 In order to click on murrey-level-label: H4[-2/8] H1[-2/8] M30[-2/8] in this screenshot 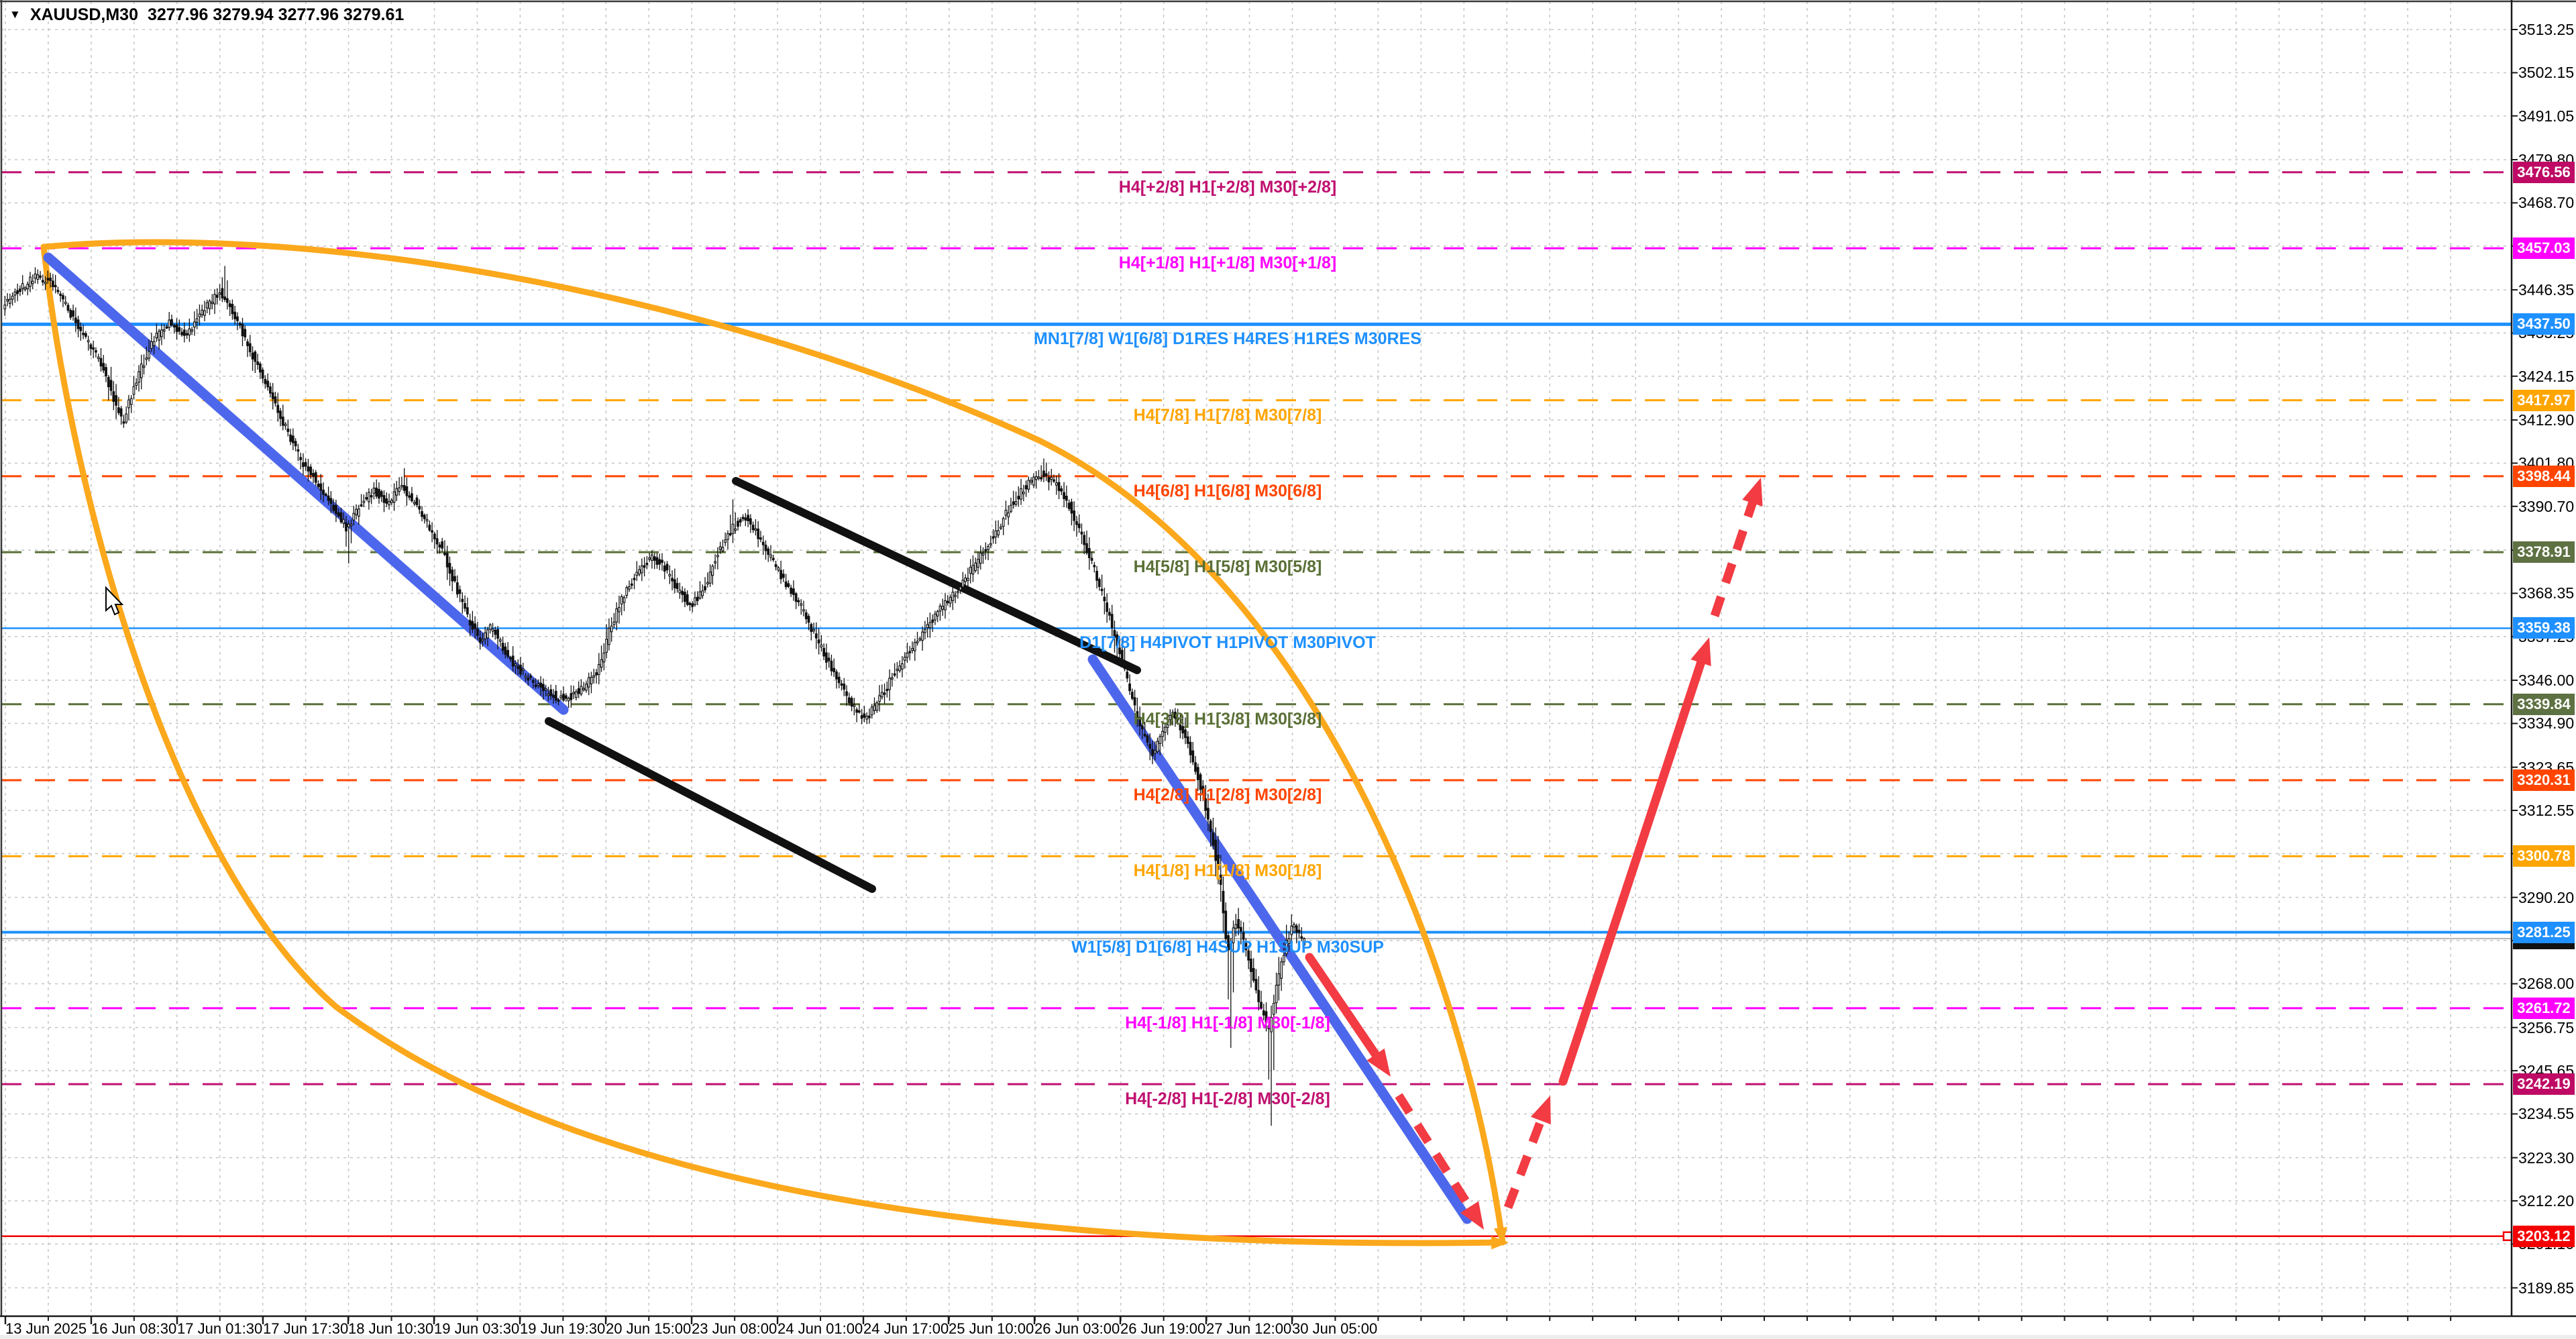, I will do `click(1227, 1099)`.